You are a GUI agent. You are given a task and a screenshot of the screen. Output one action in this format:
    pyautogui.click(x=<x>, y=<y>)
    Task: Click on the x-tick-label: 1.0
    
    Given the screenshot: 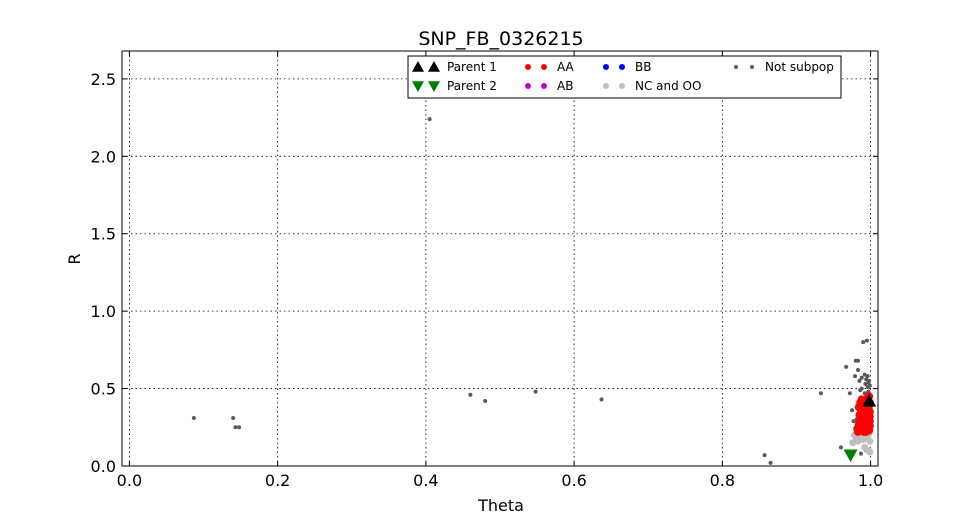 What is the action you would take?
    pyautogui.click(x=870, y=480)
    